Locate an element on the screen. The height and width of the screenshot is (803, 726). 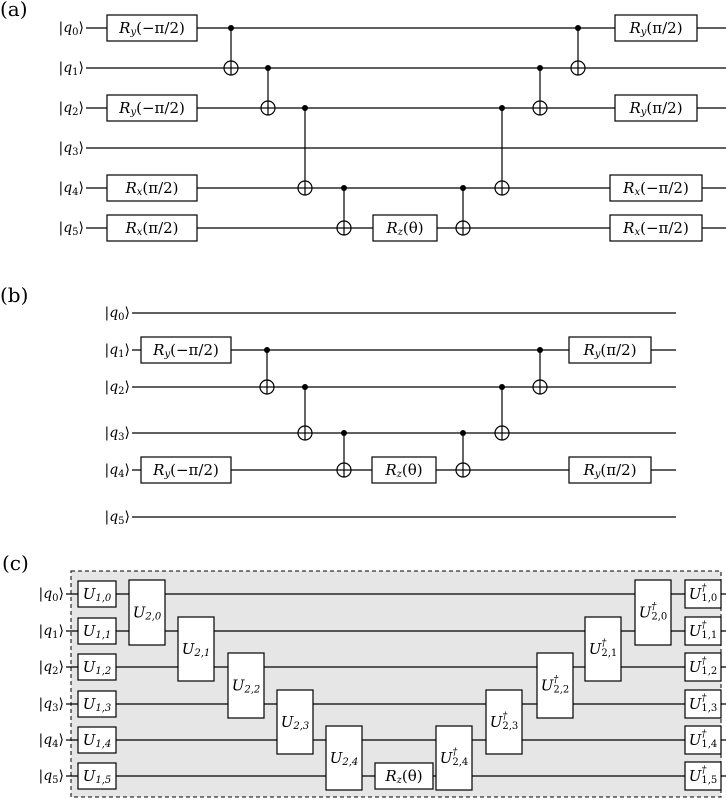
c-u2-0-box is located at coordinates (147, 612).